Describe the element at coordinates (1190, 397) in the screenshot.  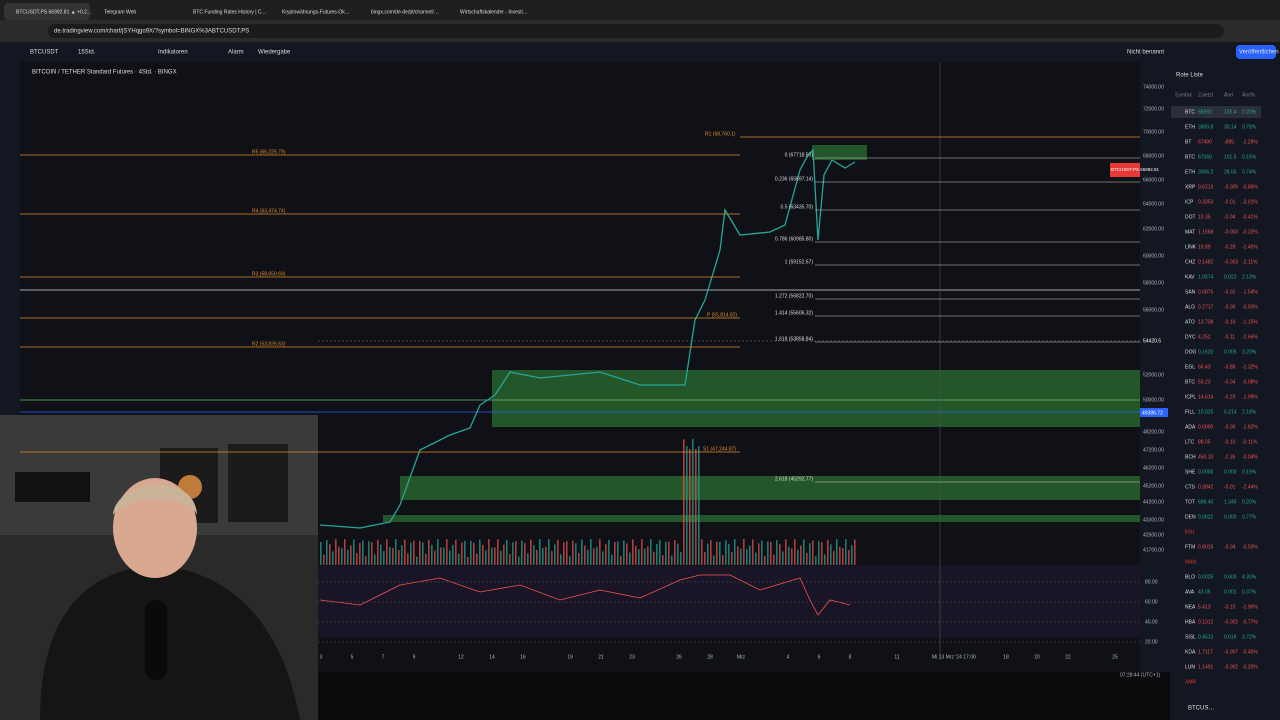
I see `symbol: ICPL` at that location.